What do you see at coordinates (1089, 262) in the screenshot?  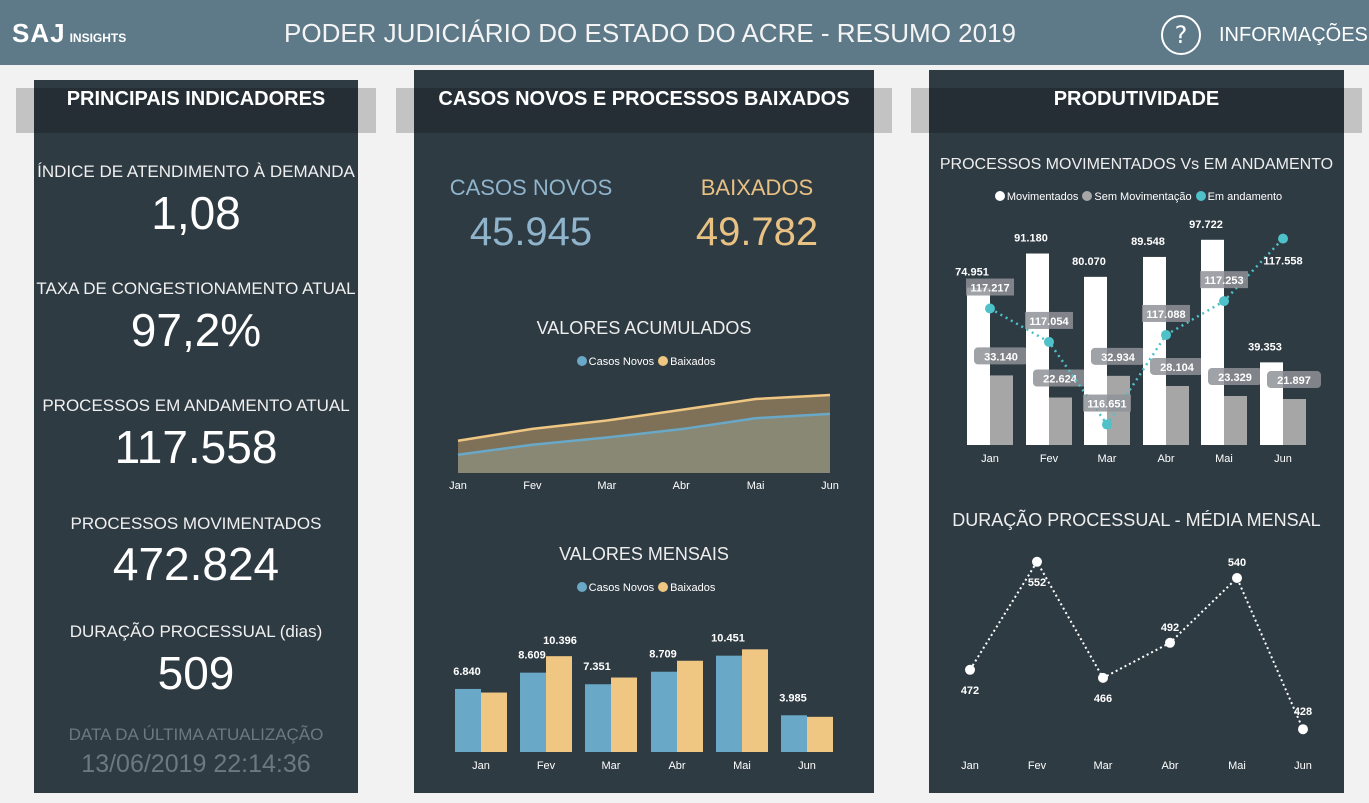 I see `data-label: 80.070` at bounding box center [1089, 262].